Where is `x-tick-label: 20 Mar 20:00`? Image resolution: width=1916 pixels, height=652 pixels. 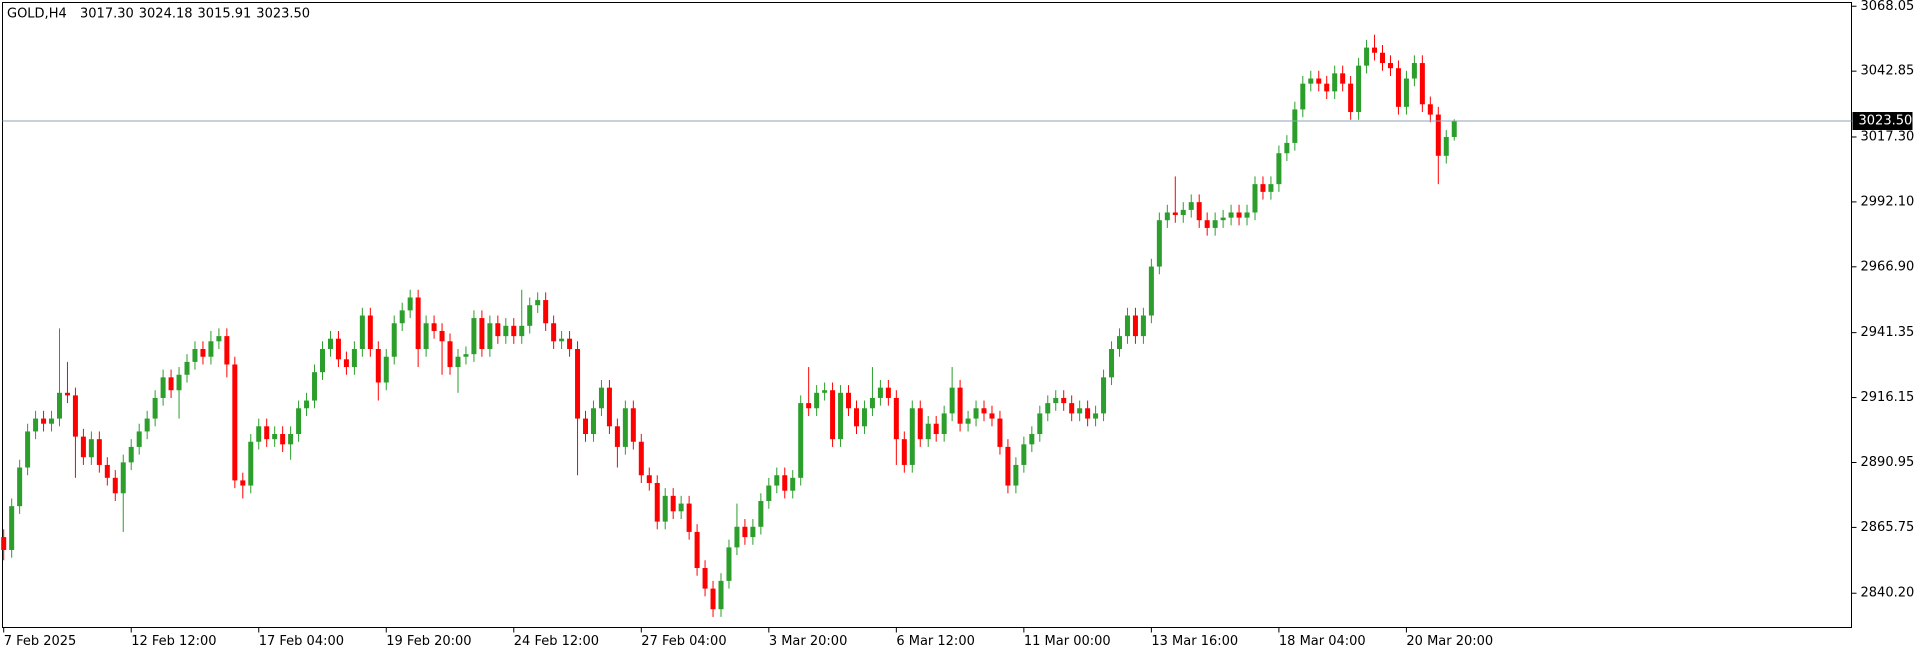 x-tick-label: 20 Mar 20:00 is located at coordinates (1449, 641).